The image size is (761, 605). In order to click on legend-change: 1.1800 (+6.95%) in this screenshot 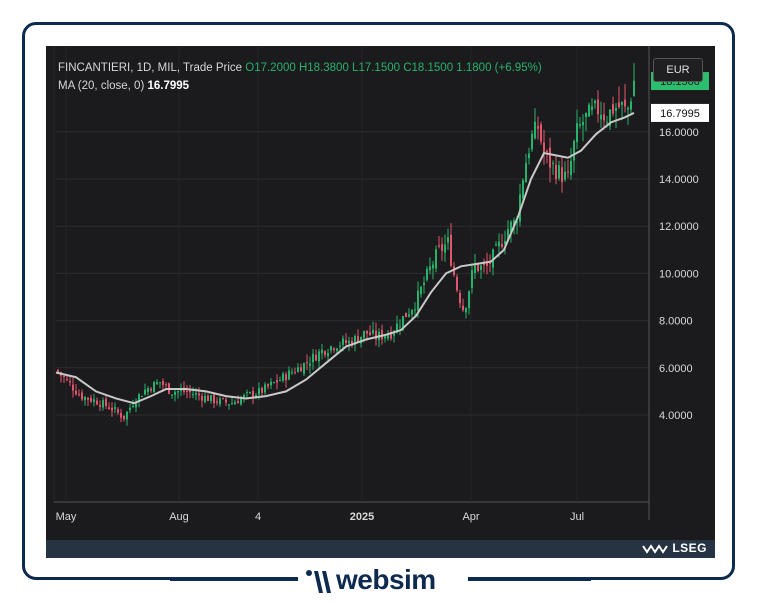, I will do `click(499, 68)`.